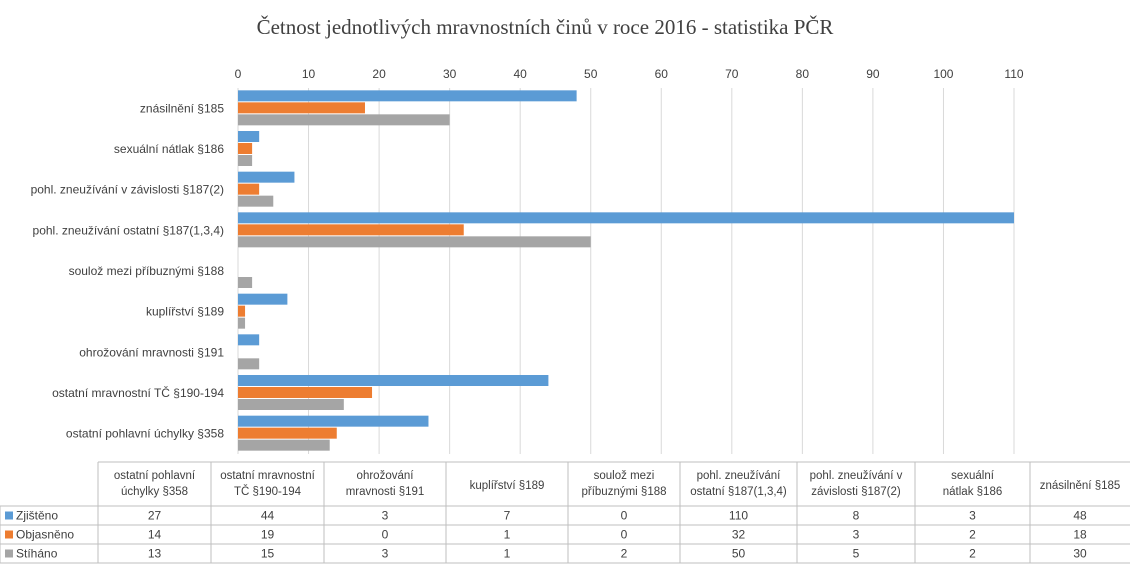 Image resolution: width=1130 pixels, height=570 pixels. What do you see at coordinates (507, 516) in the screenshot?
I see `table-cell: 7` at bounding box center [507, 516].